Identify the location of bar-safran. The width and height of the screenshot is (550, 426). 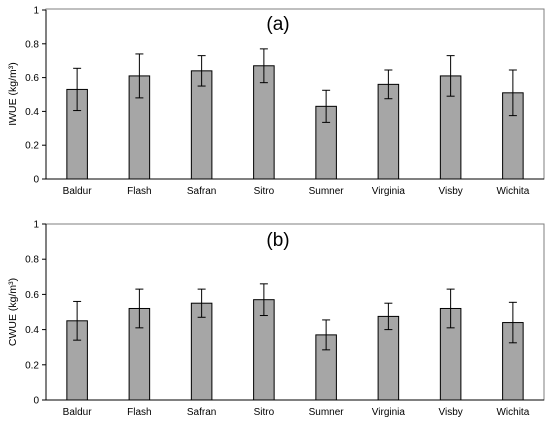
(201, 125).